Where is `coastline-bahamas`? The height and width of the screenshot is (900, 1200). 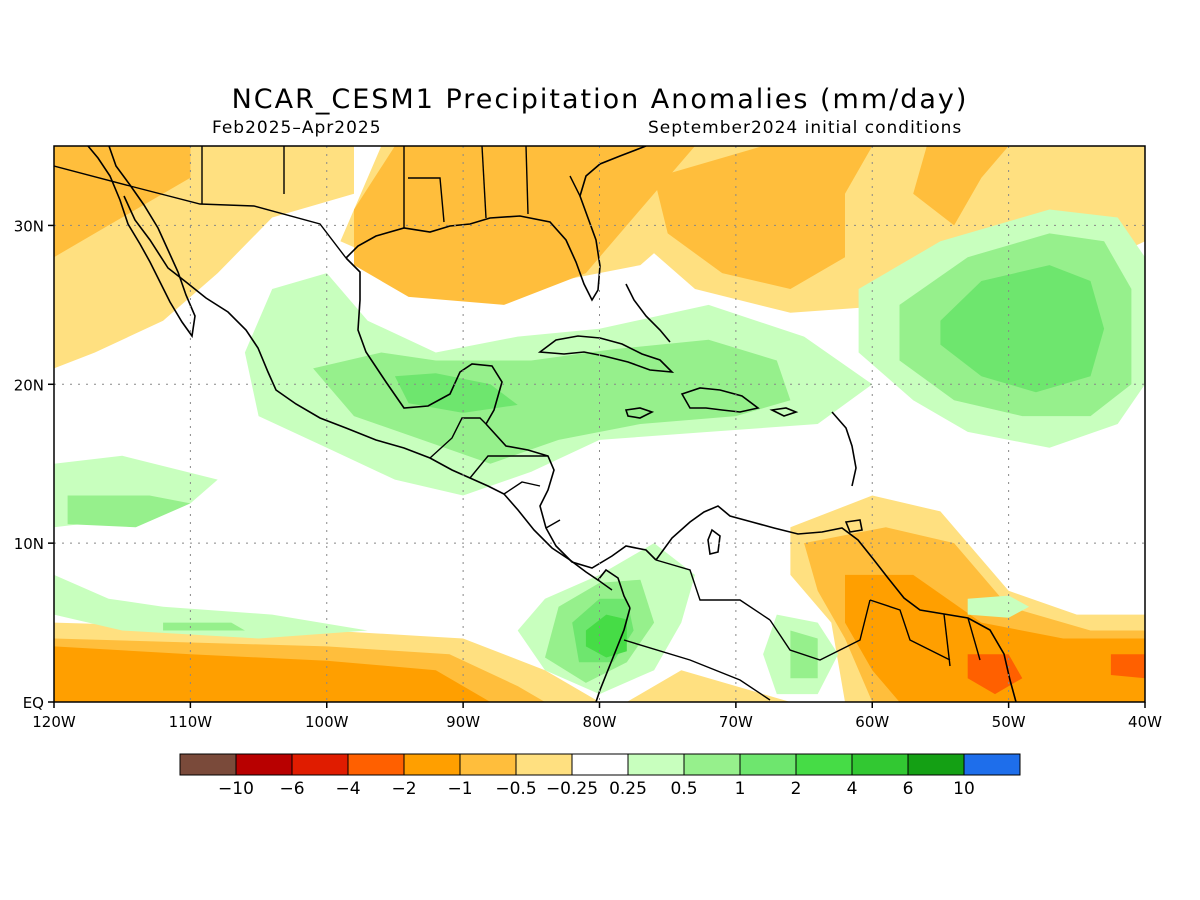
coastline-bahamas is located at coordinates (648, 313).